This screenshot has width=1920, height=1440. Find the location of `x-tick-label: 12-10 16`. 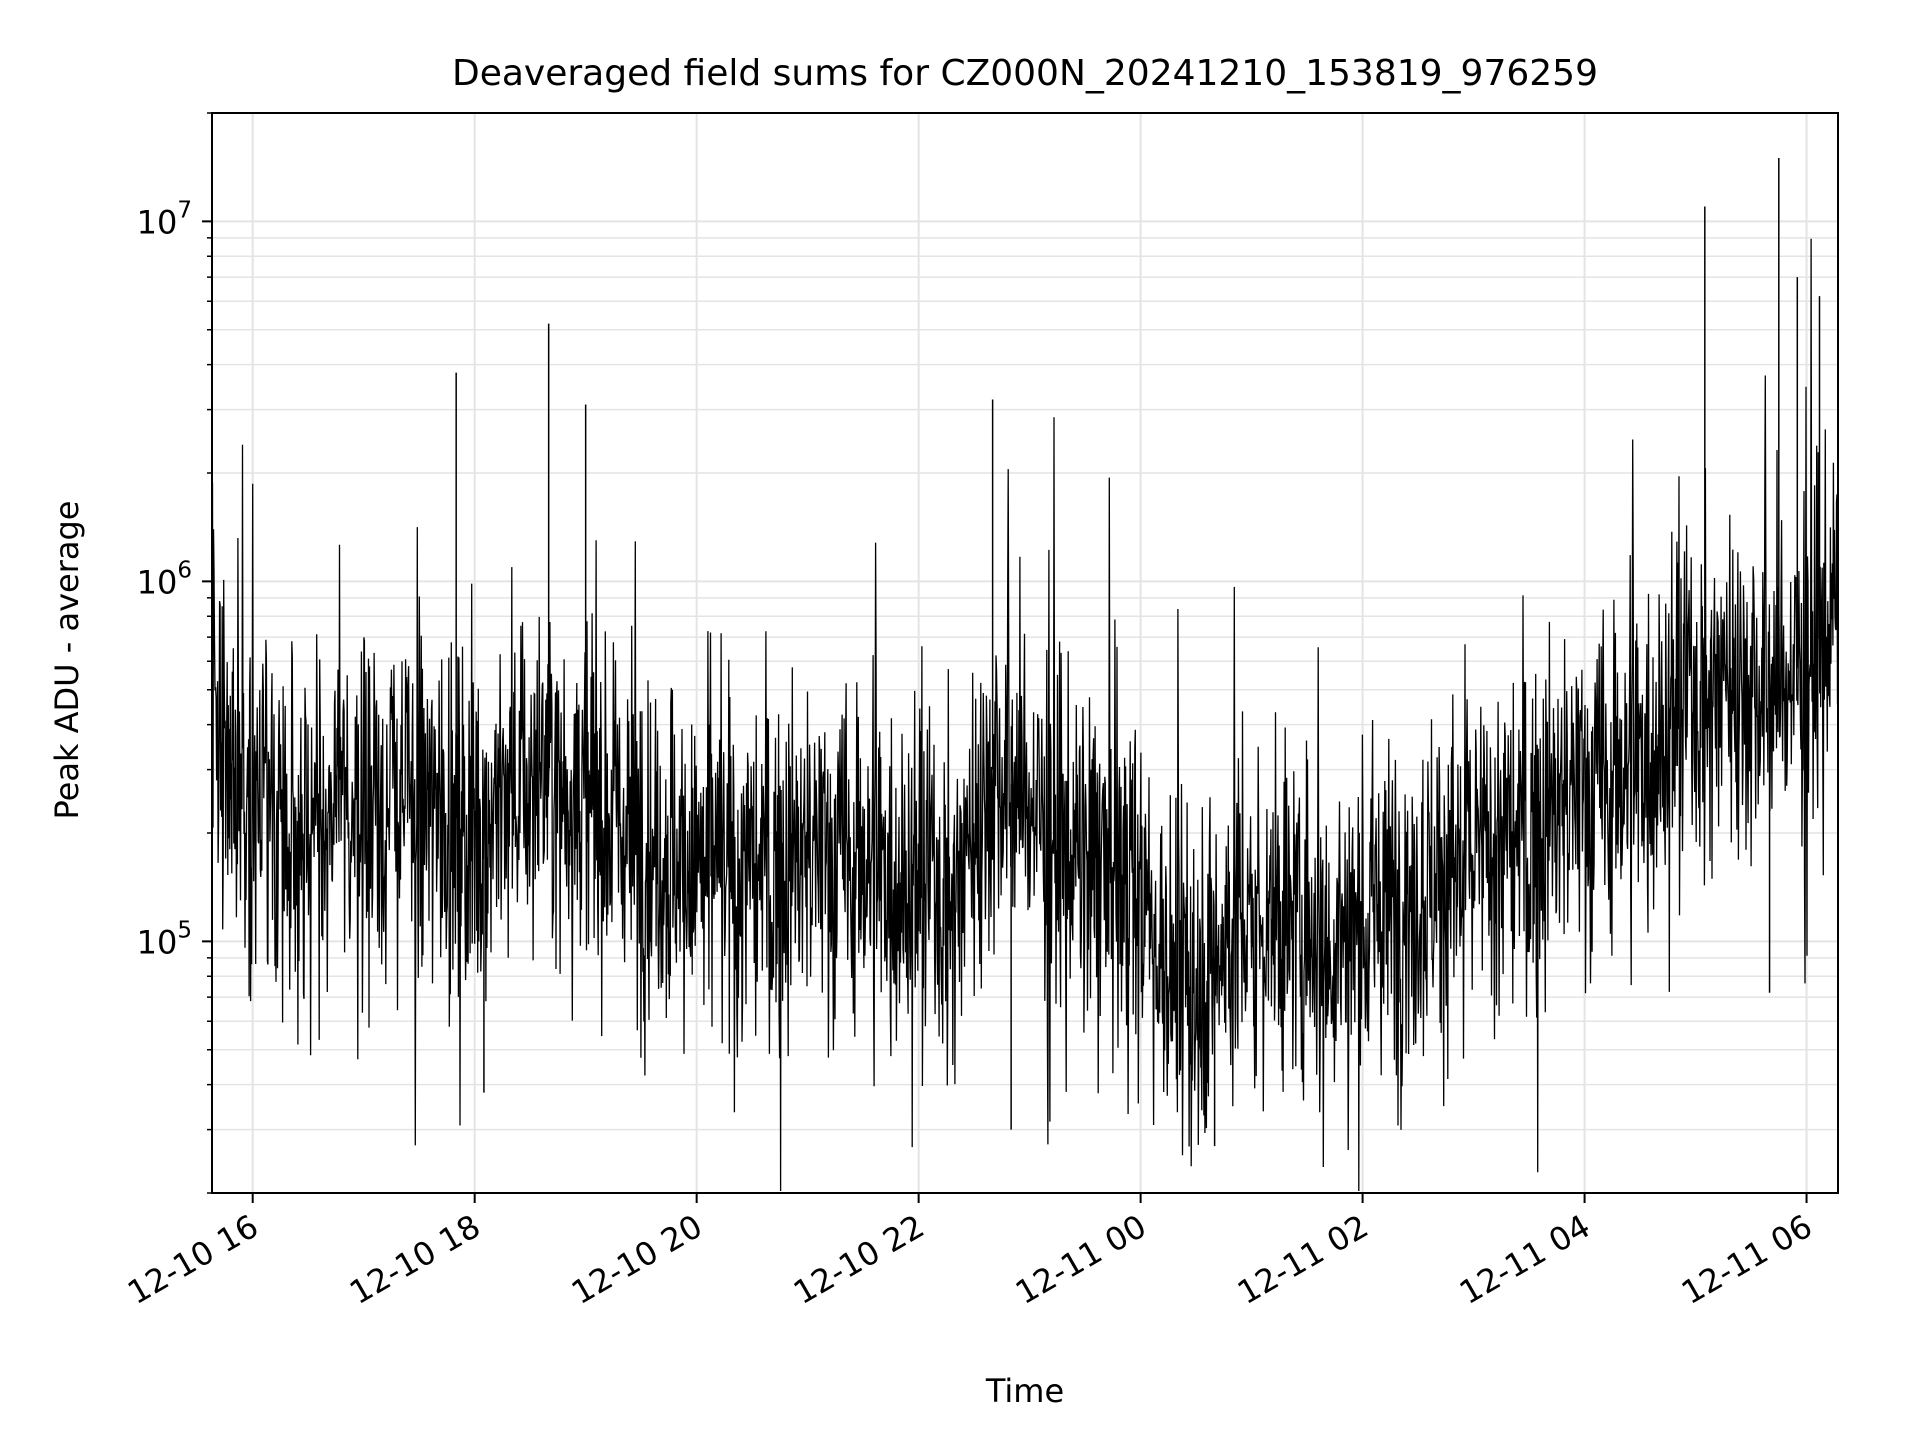

x-tick-label: 12-10 16 is located at coordinates (193, 1259).